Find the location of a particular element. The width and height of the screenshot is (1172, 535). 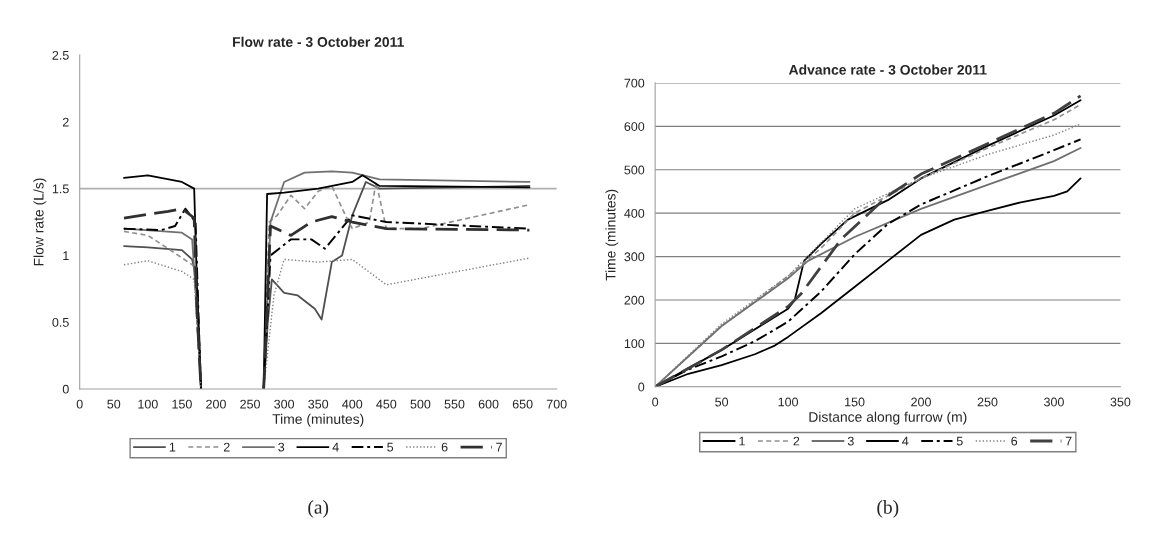

x-tick-label: 550 is located at coordinates (454, 404).